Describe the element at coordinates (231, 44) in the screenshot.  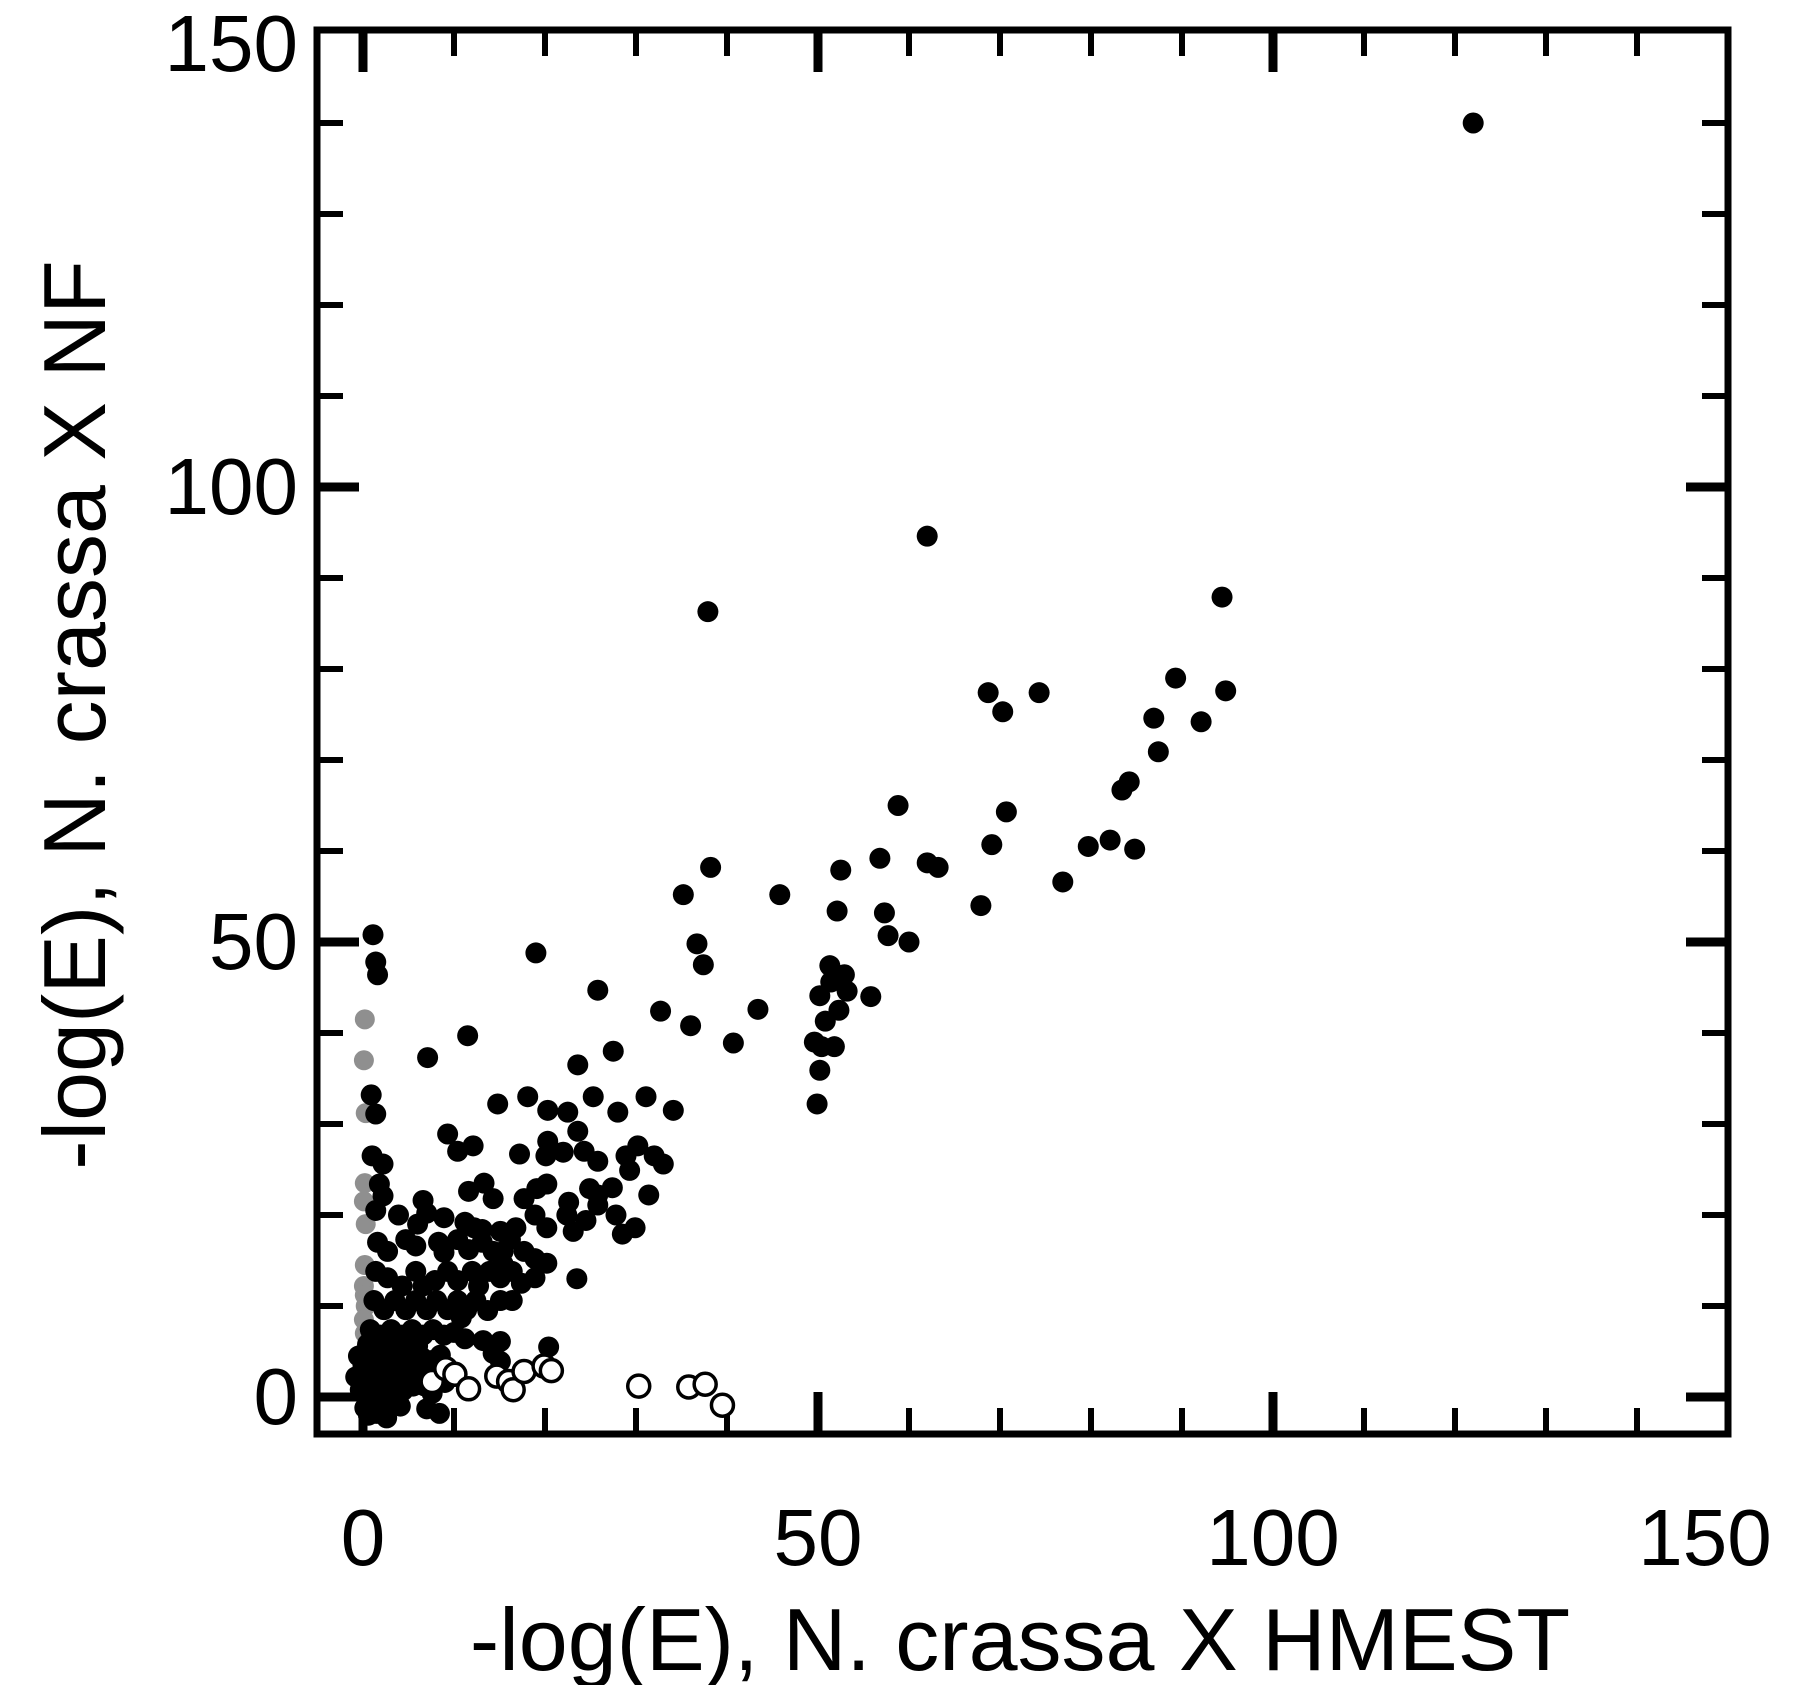
I see `y-tick-label-150: 150` at that location.